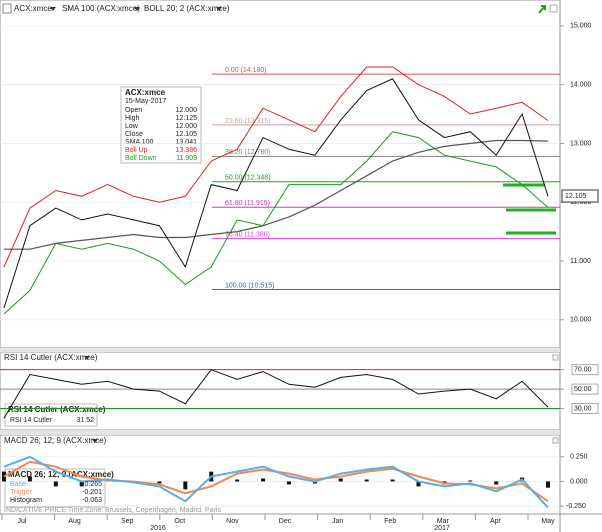  I want to click on info-value: 11.909, so click(186, 158).